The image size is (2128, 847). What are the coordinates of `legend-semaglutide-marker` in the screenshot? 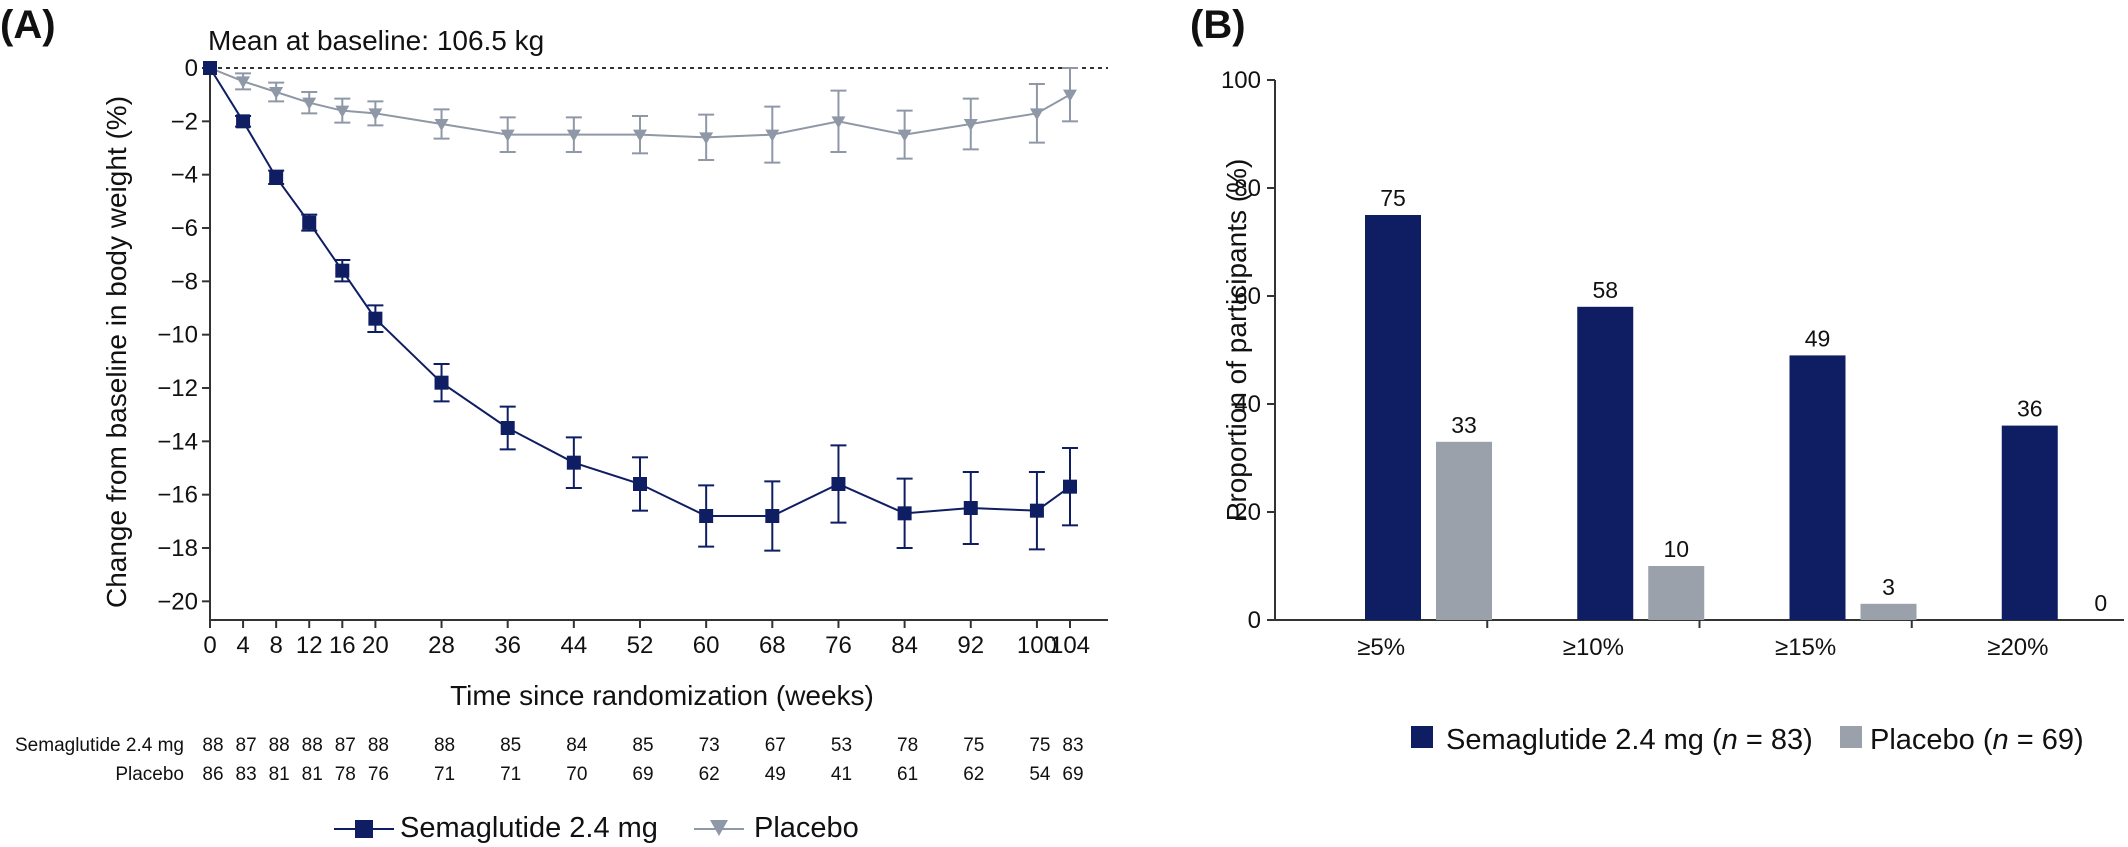 It's located at (364, 829).